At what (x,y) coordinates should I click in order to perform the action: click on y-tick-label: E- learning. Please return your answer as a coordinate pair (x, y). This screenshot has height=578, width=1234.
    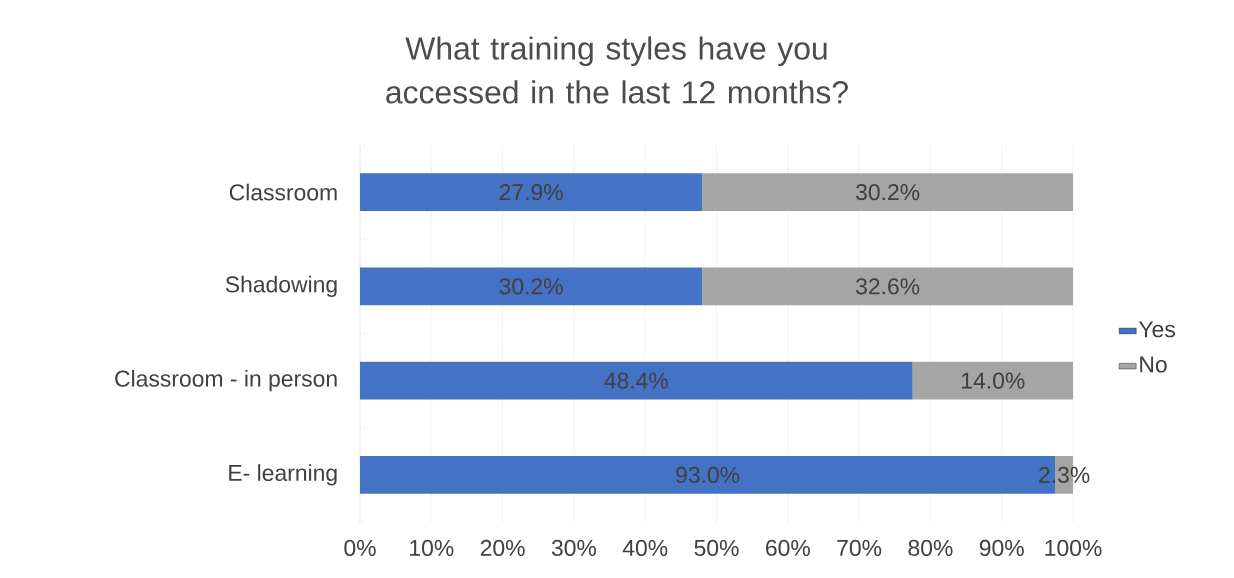
    Looking at the image, I should click on (283, 475).